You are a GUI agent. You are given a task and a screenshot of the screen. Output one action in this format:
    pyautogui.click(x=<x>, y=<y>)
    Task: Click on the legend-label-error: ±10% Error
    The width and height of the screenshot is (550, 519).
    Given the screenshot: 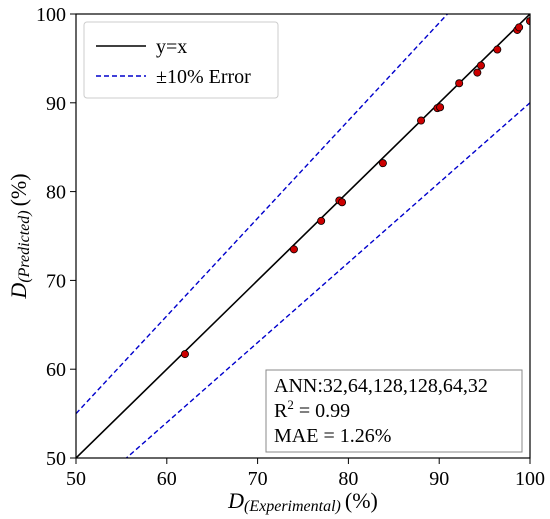 What is the action you would take?
    pyautogui.click(x=203, y=77)
    